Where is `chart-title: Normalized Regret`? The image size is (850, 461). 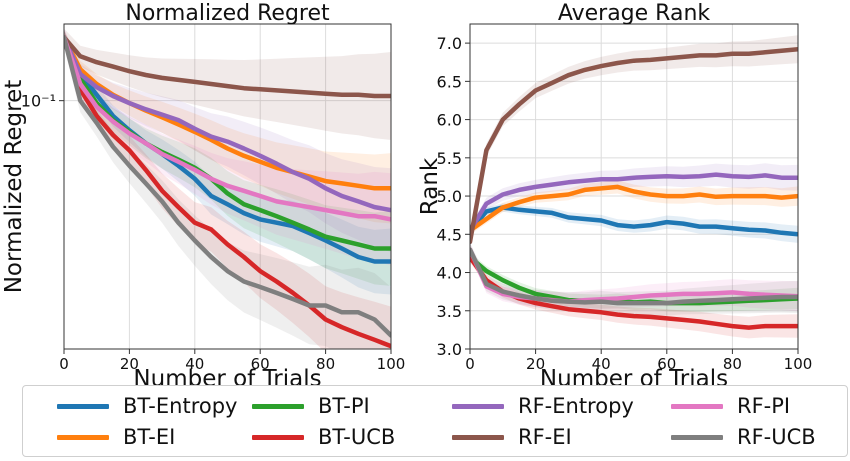
chart-title: Normalized Regret is located at coordinates (227, 13).